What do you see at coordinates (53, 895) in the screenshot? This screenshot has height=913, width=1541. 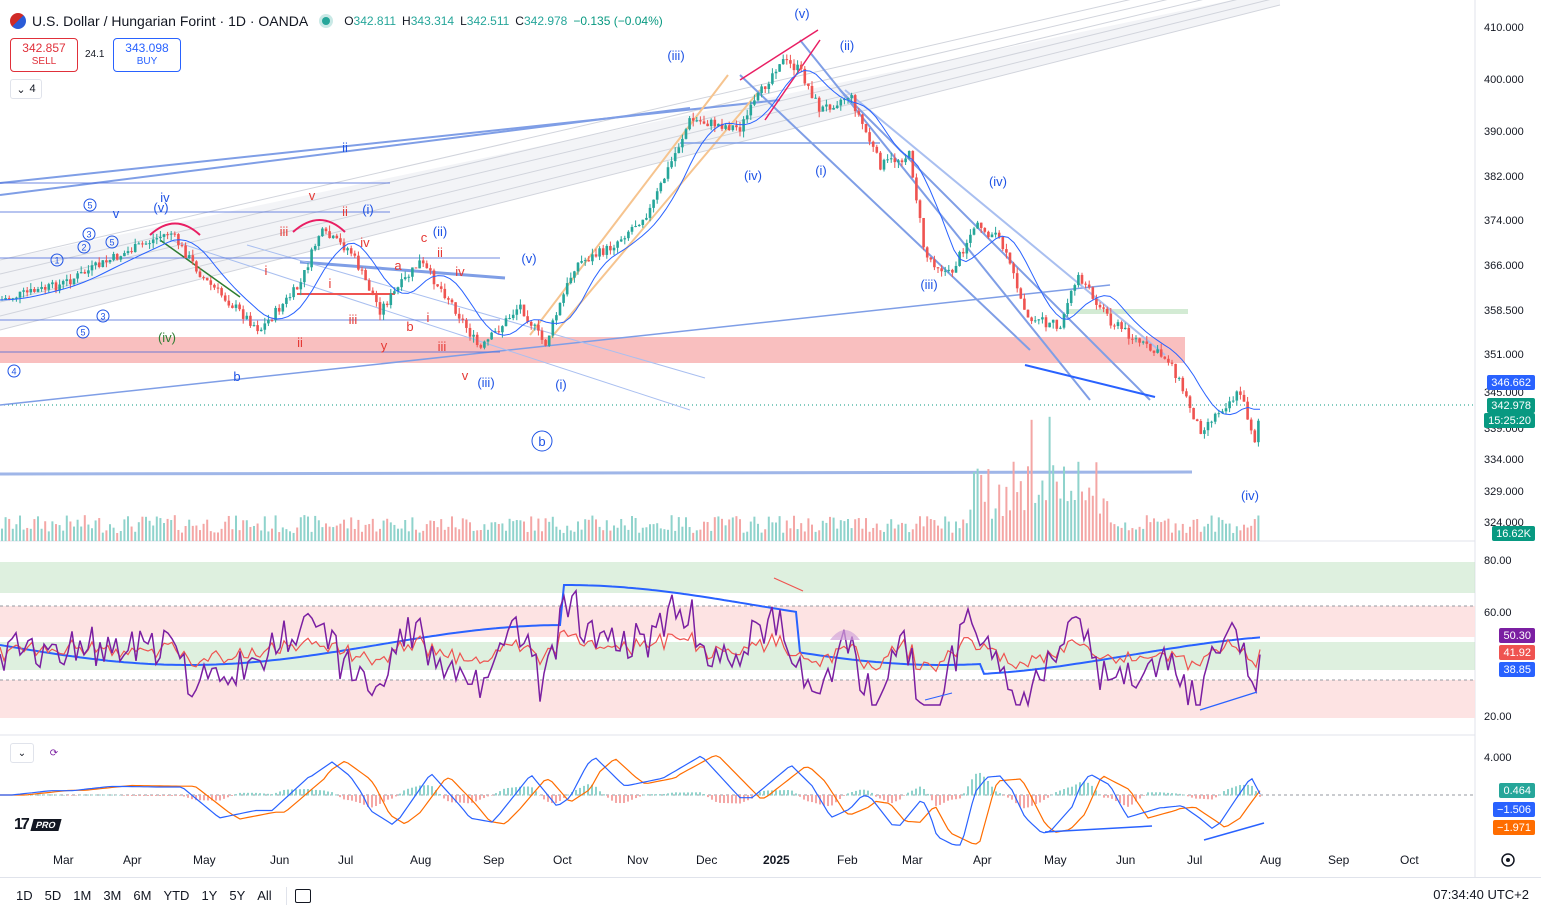 I see `range-5d: 5D` at bounding box center [53, 895].